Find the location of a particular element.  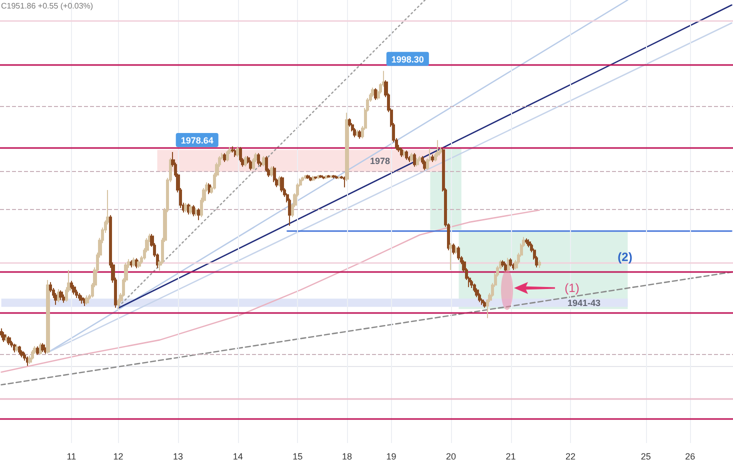

text: 1978.64 is located at coordinates (197, 140).